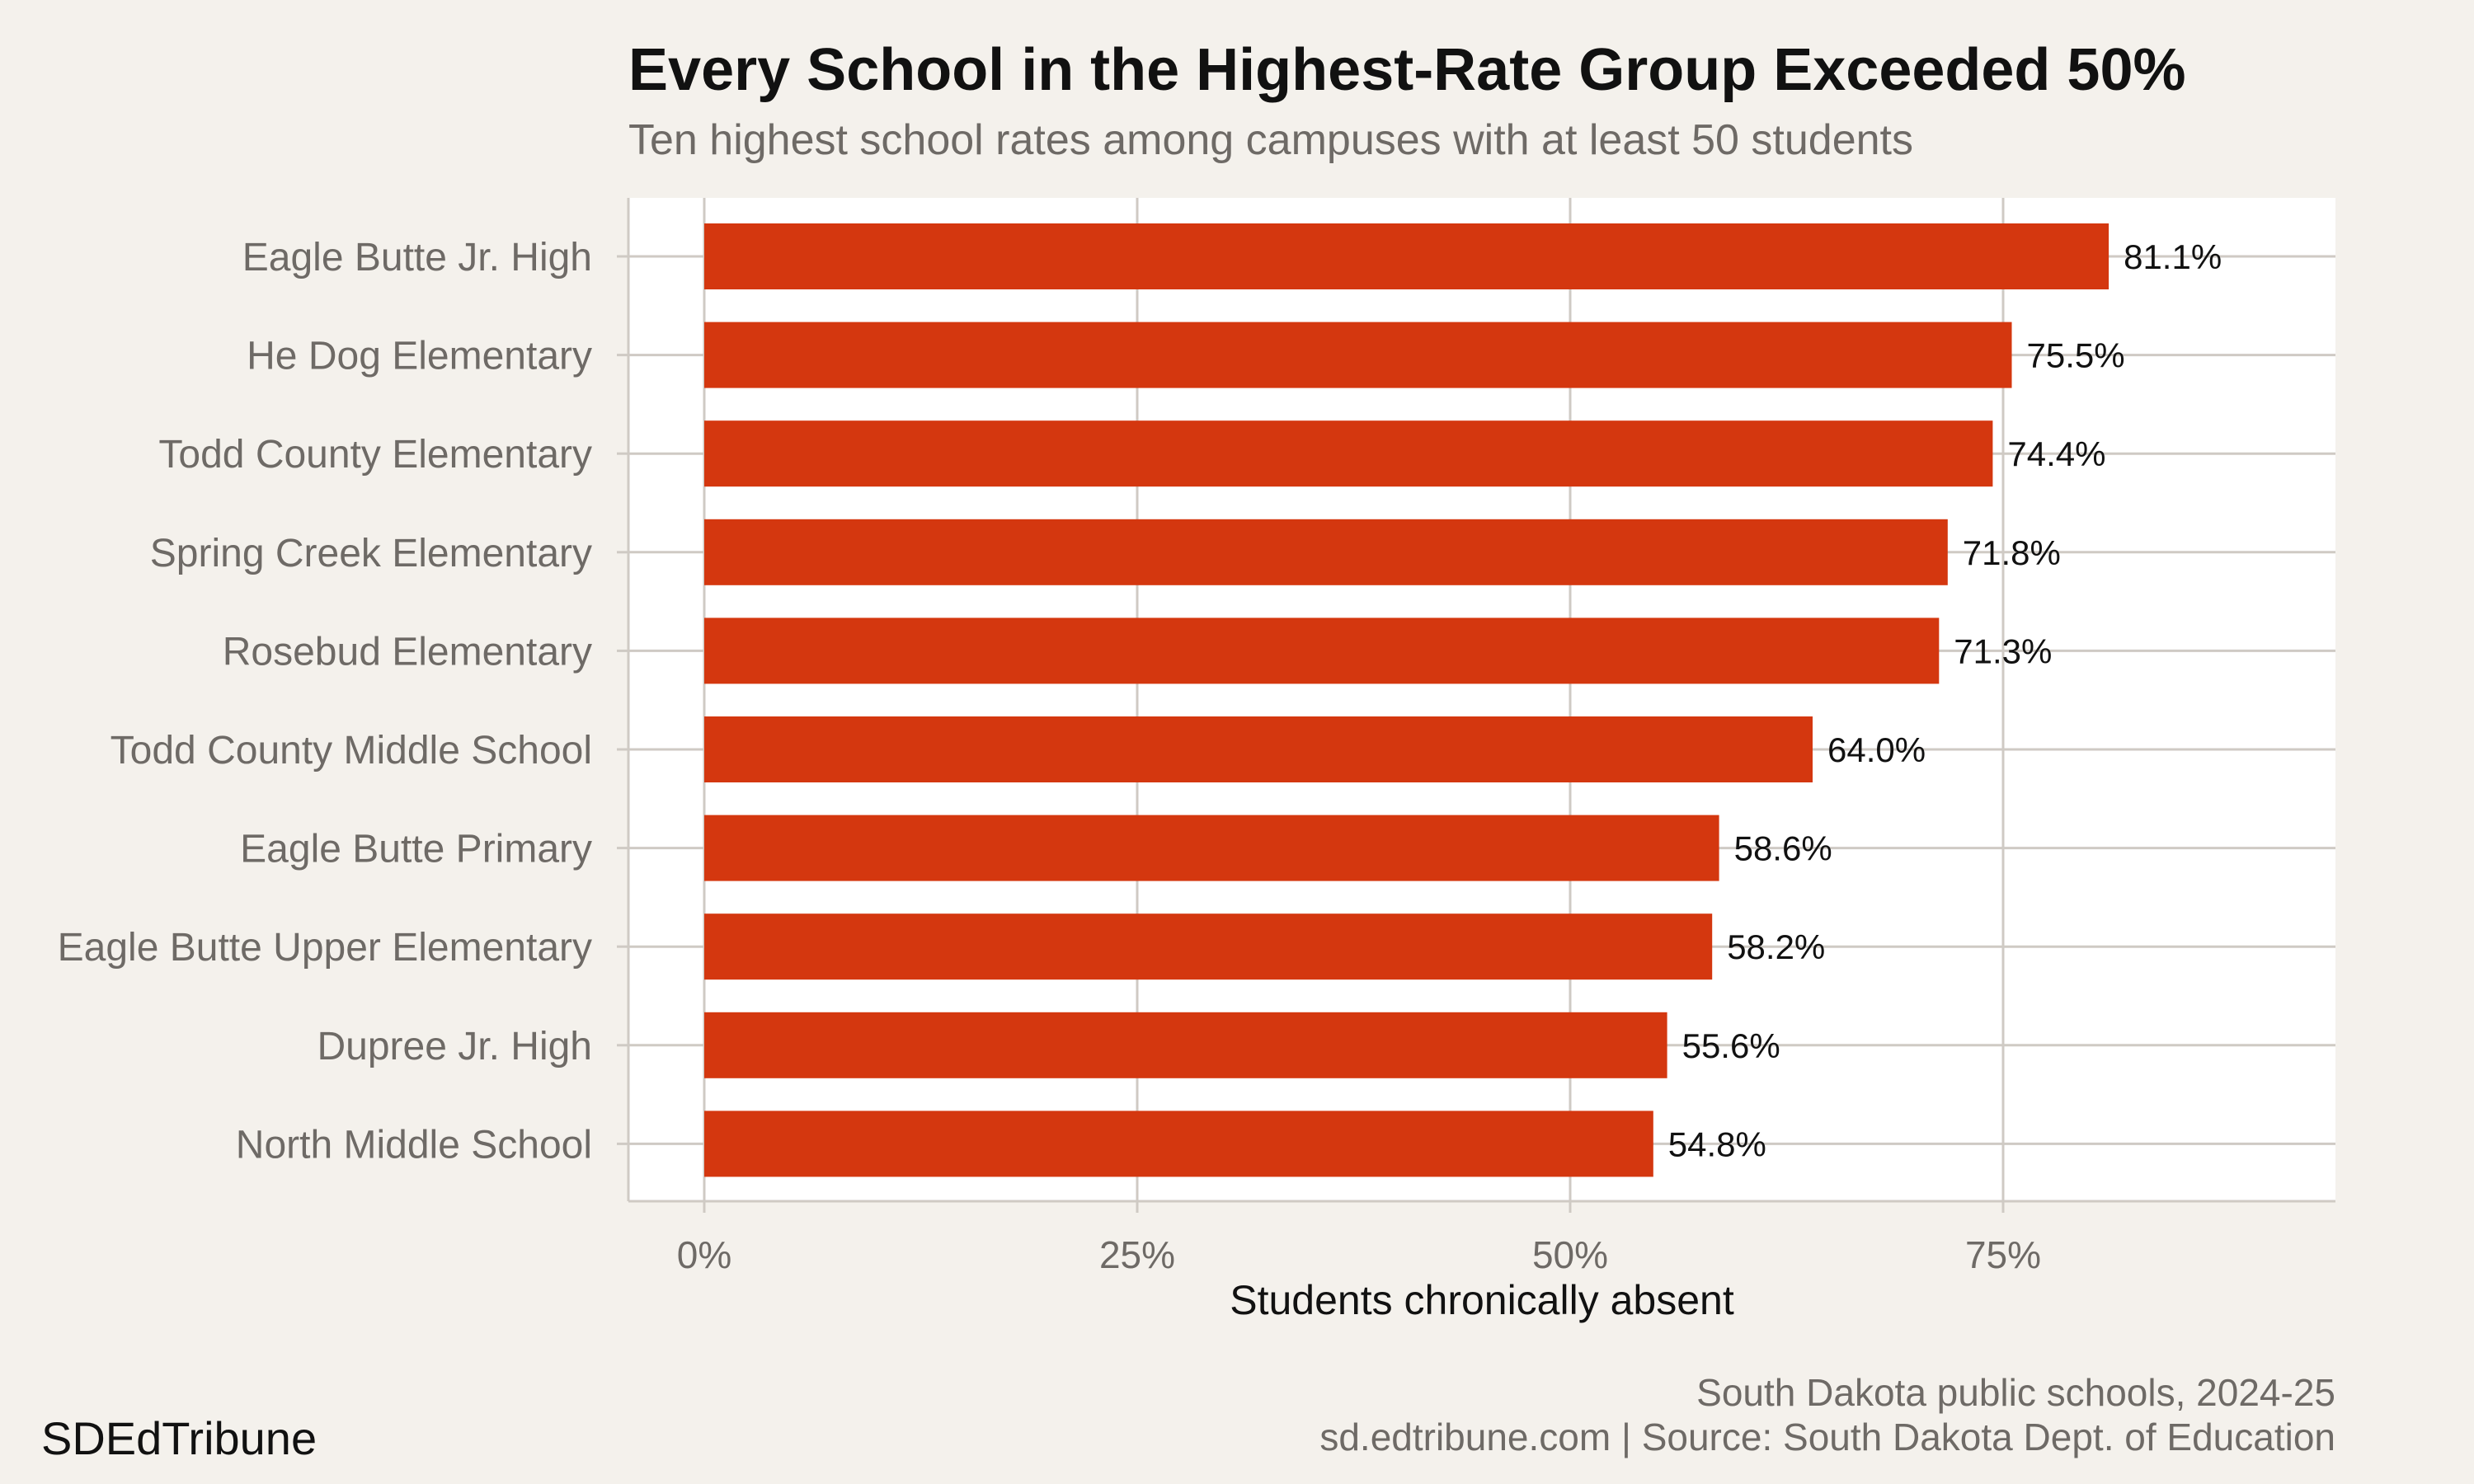 The height and width of the screenshot is (1484, 2474). What do you see at coordinates (325, 948) in the screenshot?
I see `category-label: Eagle Butte Upper Elementary` at bounding box center [325, 948].